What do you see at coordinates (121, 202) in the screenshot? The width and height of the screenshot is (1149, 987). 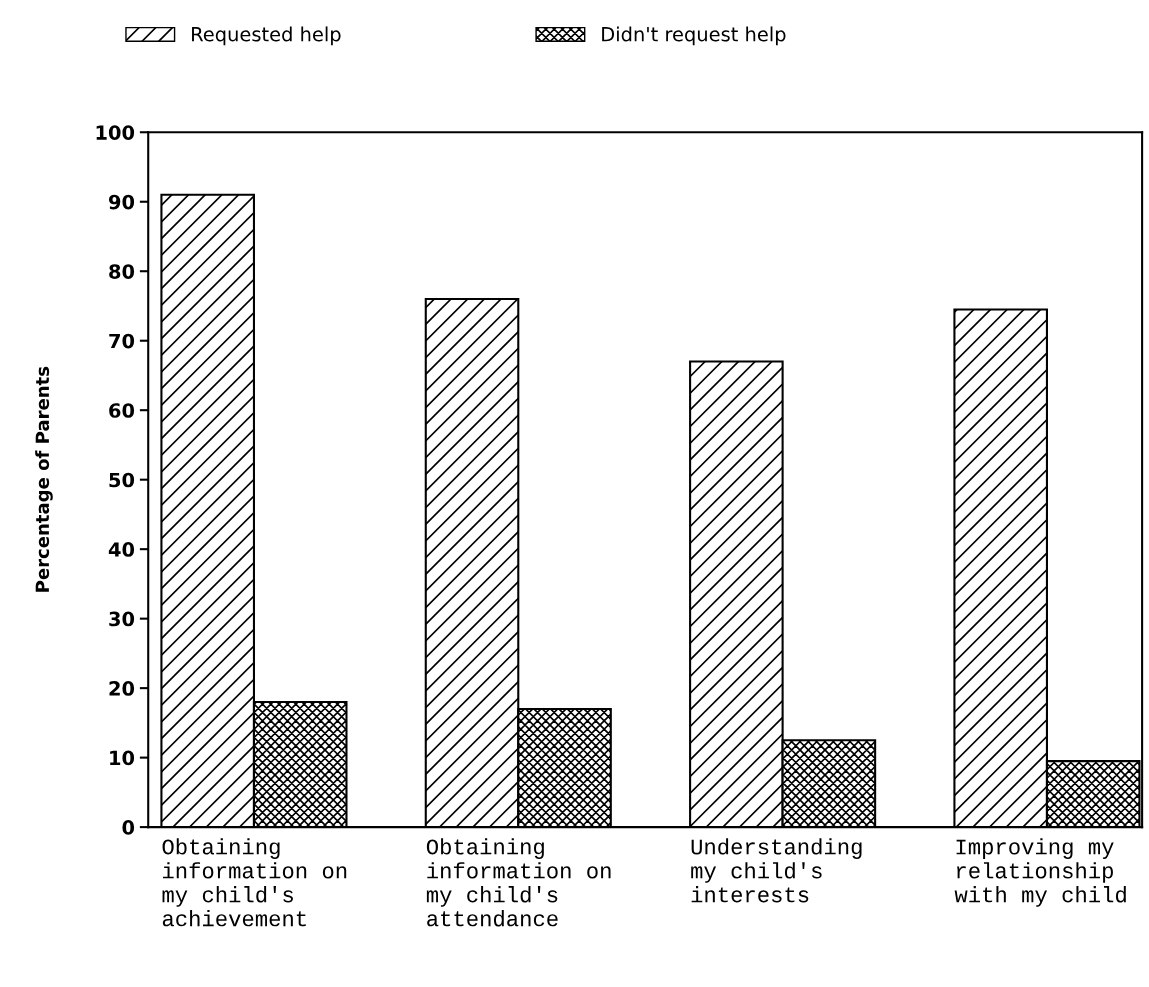 I see `y-tick-label: 90` at bounding box center [121, 202].